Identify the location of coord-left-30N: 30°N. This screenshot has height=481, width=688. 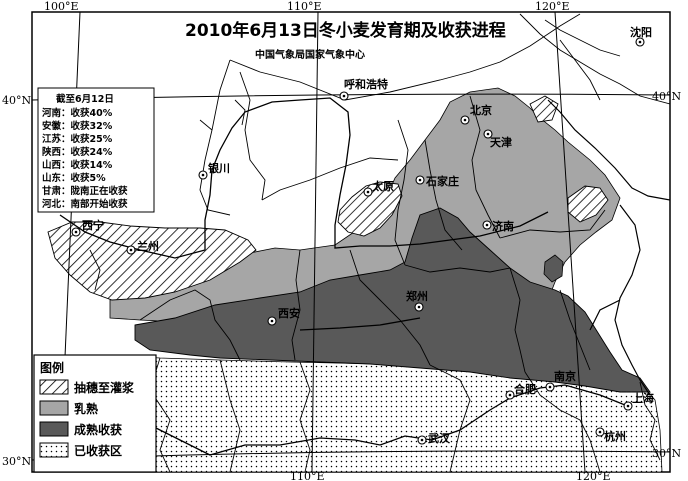
(16, 461).